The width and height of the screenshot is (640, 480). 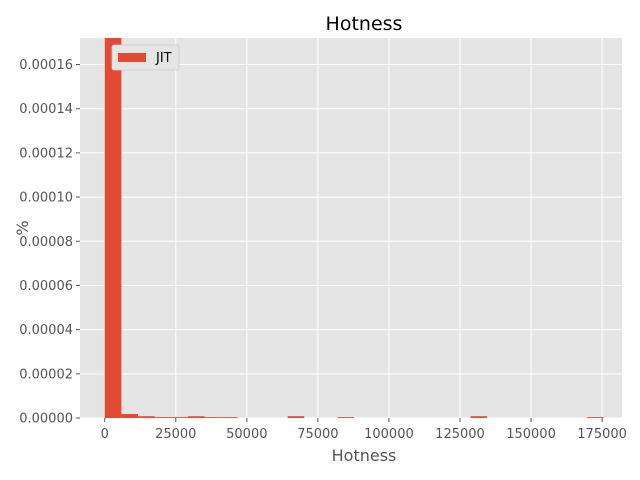 I want to click on y-tick-label: 0.00012, so click(x=46, y=153).